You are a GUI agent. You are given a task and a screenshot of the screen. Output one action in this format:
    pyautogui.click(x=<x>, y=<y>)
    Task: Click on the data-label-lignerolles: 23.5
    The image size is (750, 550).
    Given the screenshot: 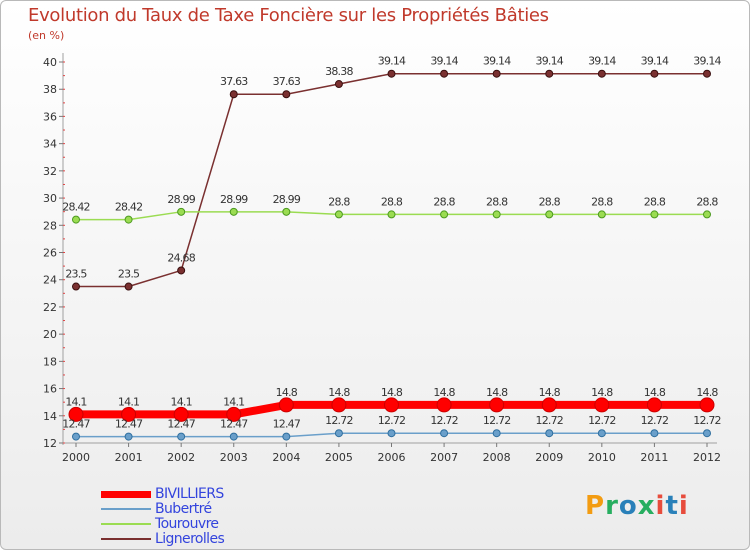 What is the action you would take?
    pyautogui.click(x=76, y=274)
    